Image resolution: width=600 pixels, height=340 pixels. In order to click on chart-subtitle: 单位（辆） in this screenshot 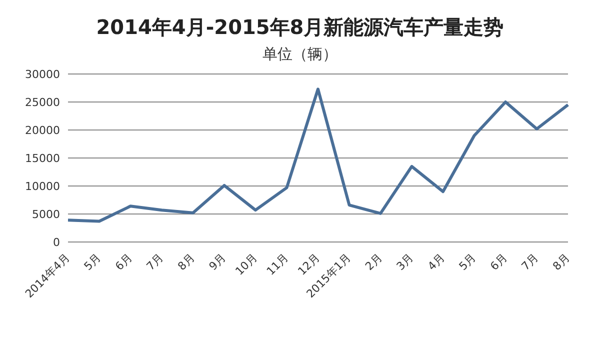, I will do `click(300, 54)`.